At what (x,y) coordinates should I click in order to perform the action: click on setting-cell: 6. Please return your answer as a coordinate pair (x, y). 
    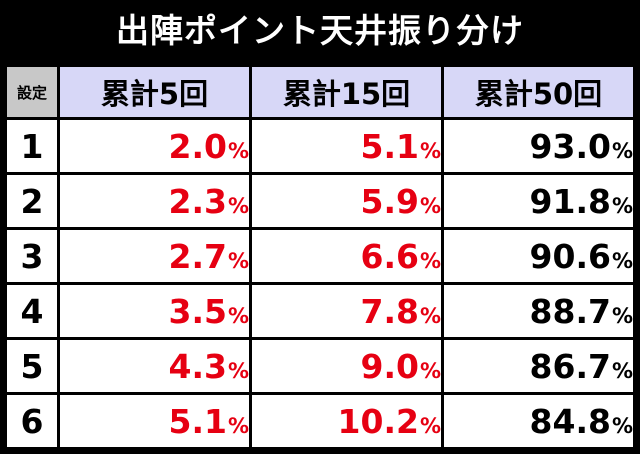
    Looking at the image, I should click on (32, 421).